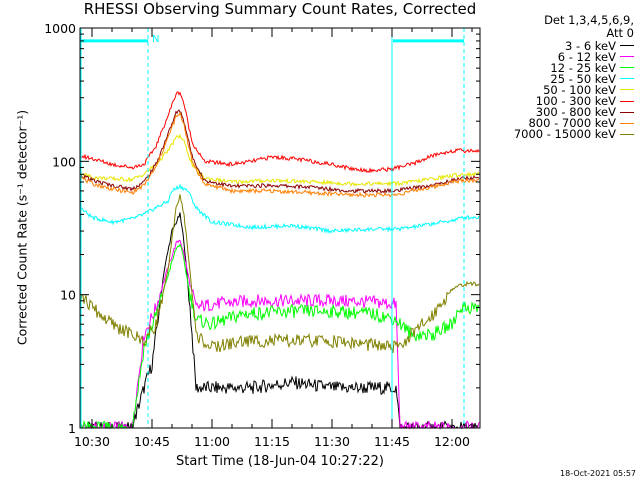 This screenshot has height=480, width=640. I want to click on legend-item: 800 - 7000 keV, so click(560, 123).